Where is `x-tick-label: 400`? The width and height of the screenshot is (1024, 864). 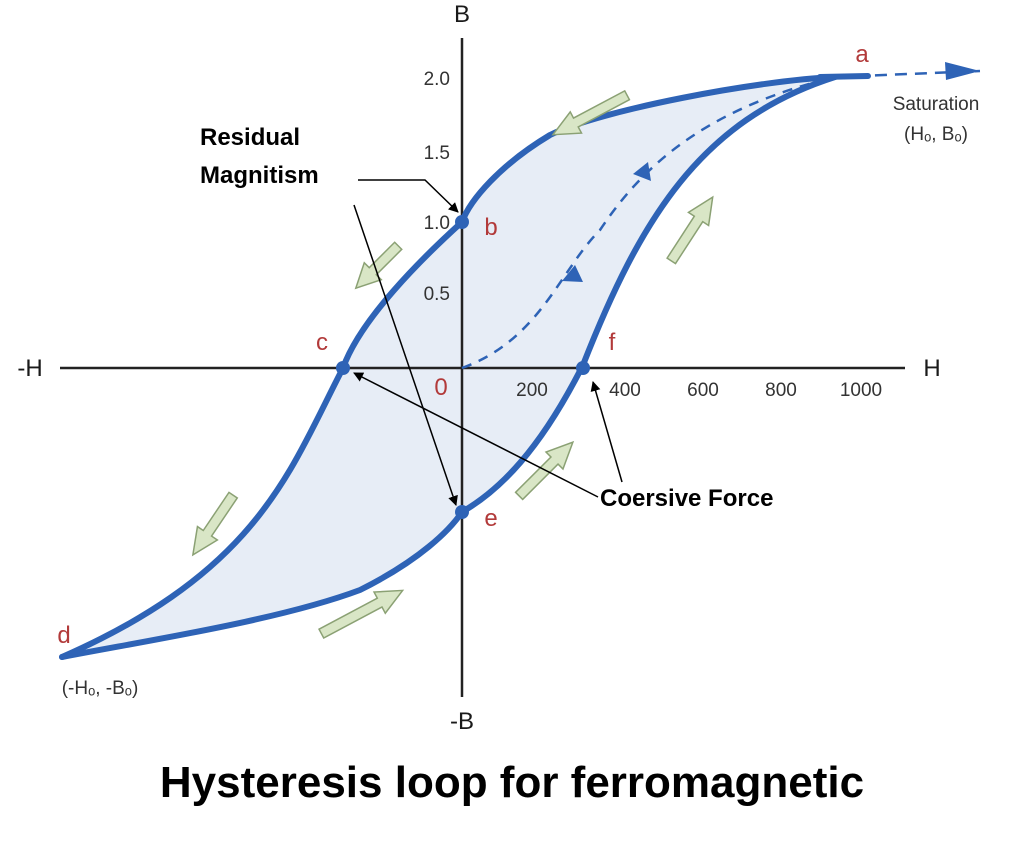
x-tick-label: 400 is located at coordinates (625, 390).